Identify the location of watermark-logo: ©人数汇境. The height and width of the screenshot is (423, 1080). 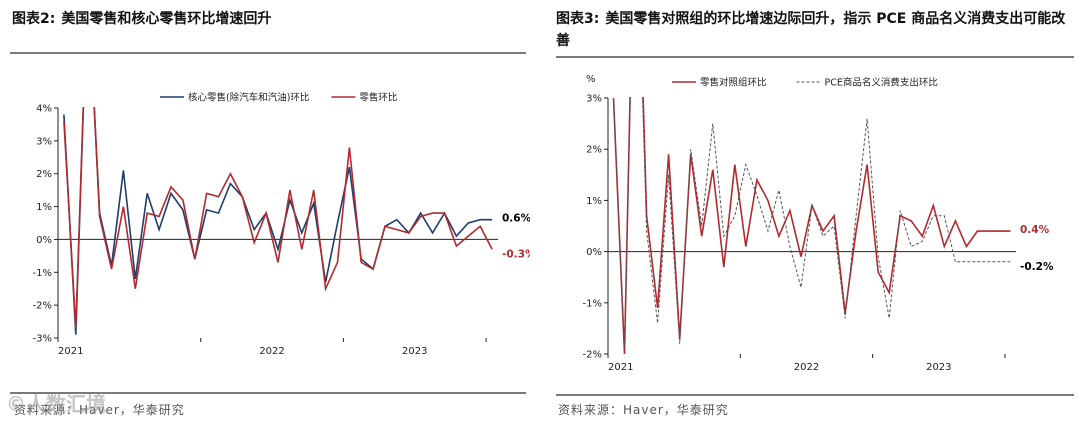
(56, 404).